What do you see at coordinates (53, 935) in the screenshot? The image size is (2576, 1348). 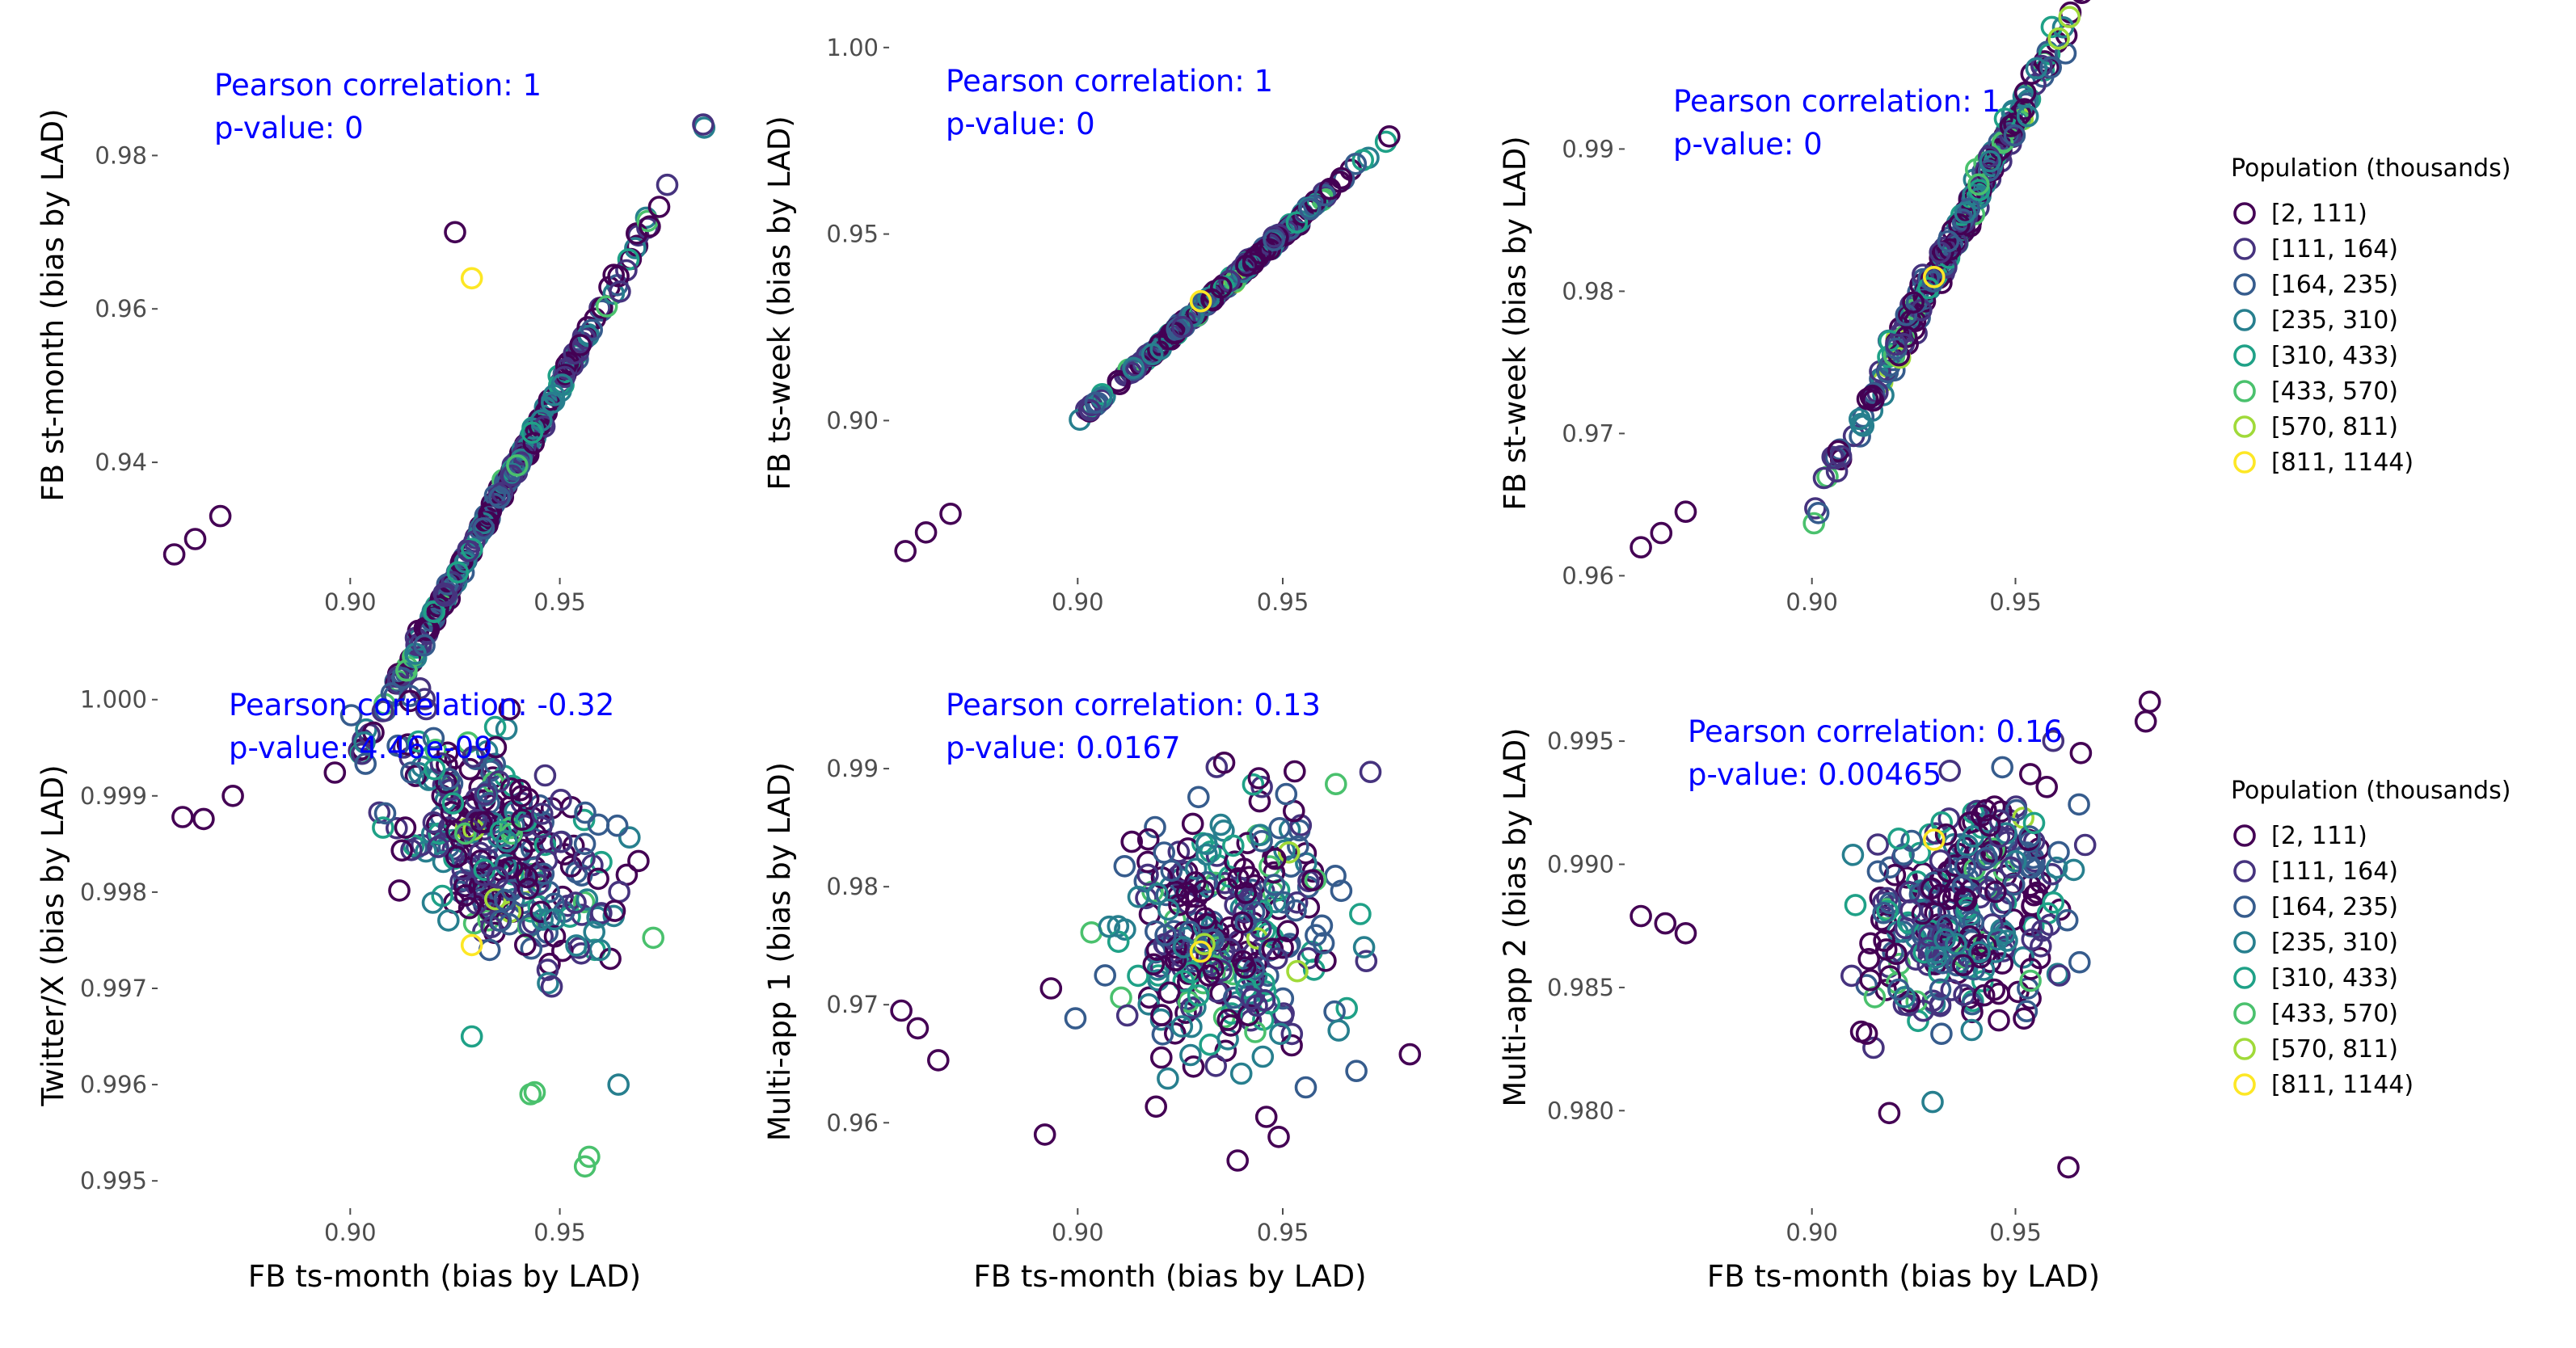 I see `panel-4-y-axis-label: Twitter/X (bias by LAD)` at bounding box center [53, 935].